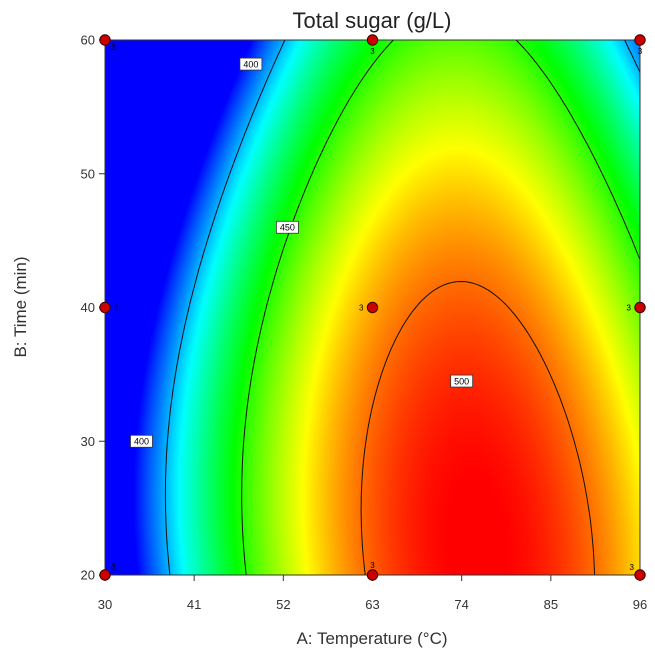 This screenshot has height=660, width=655. Describe the element at coordinates (371, 638) in the screenshot. I see `x-axis-label: A: Temperature (°C)` at that location.